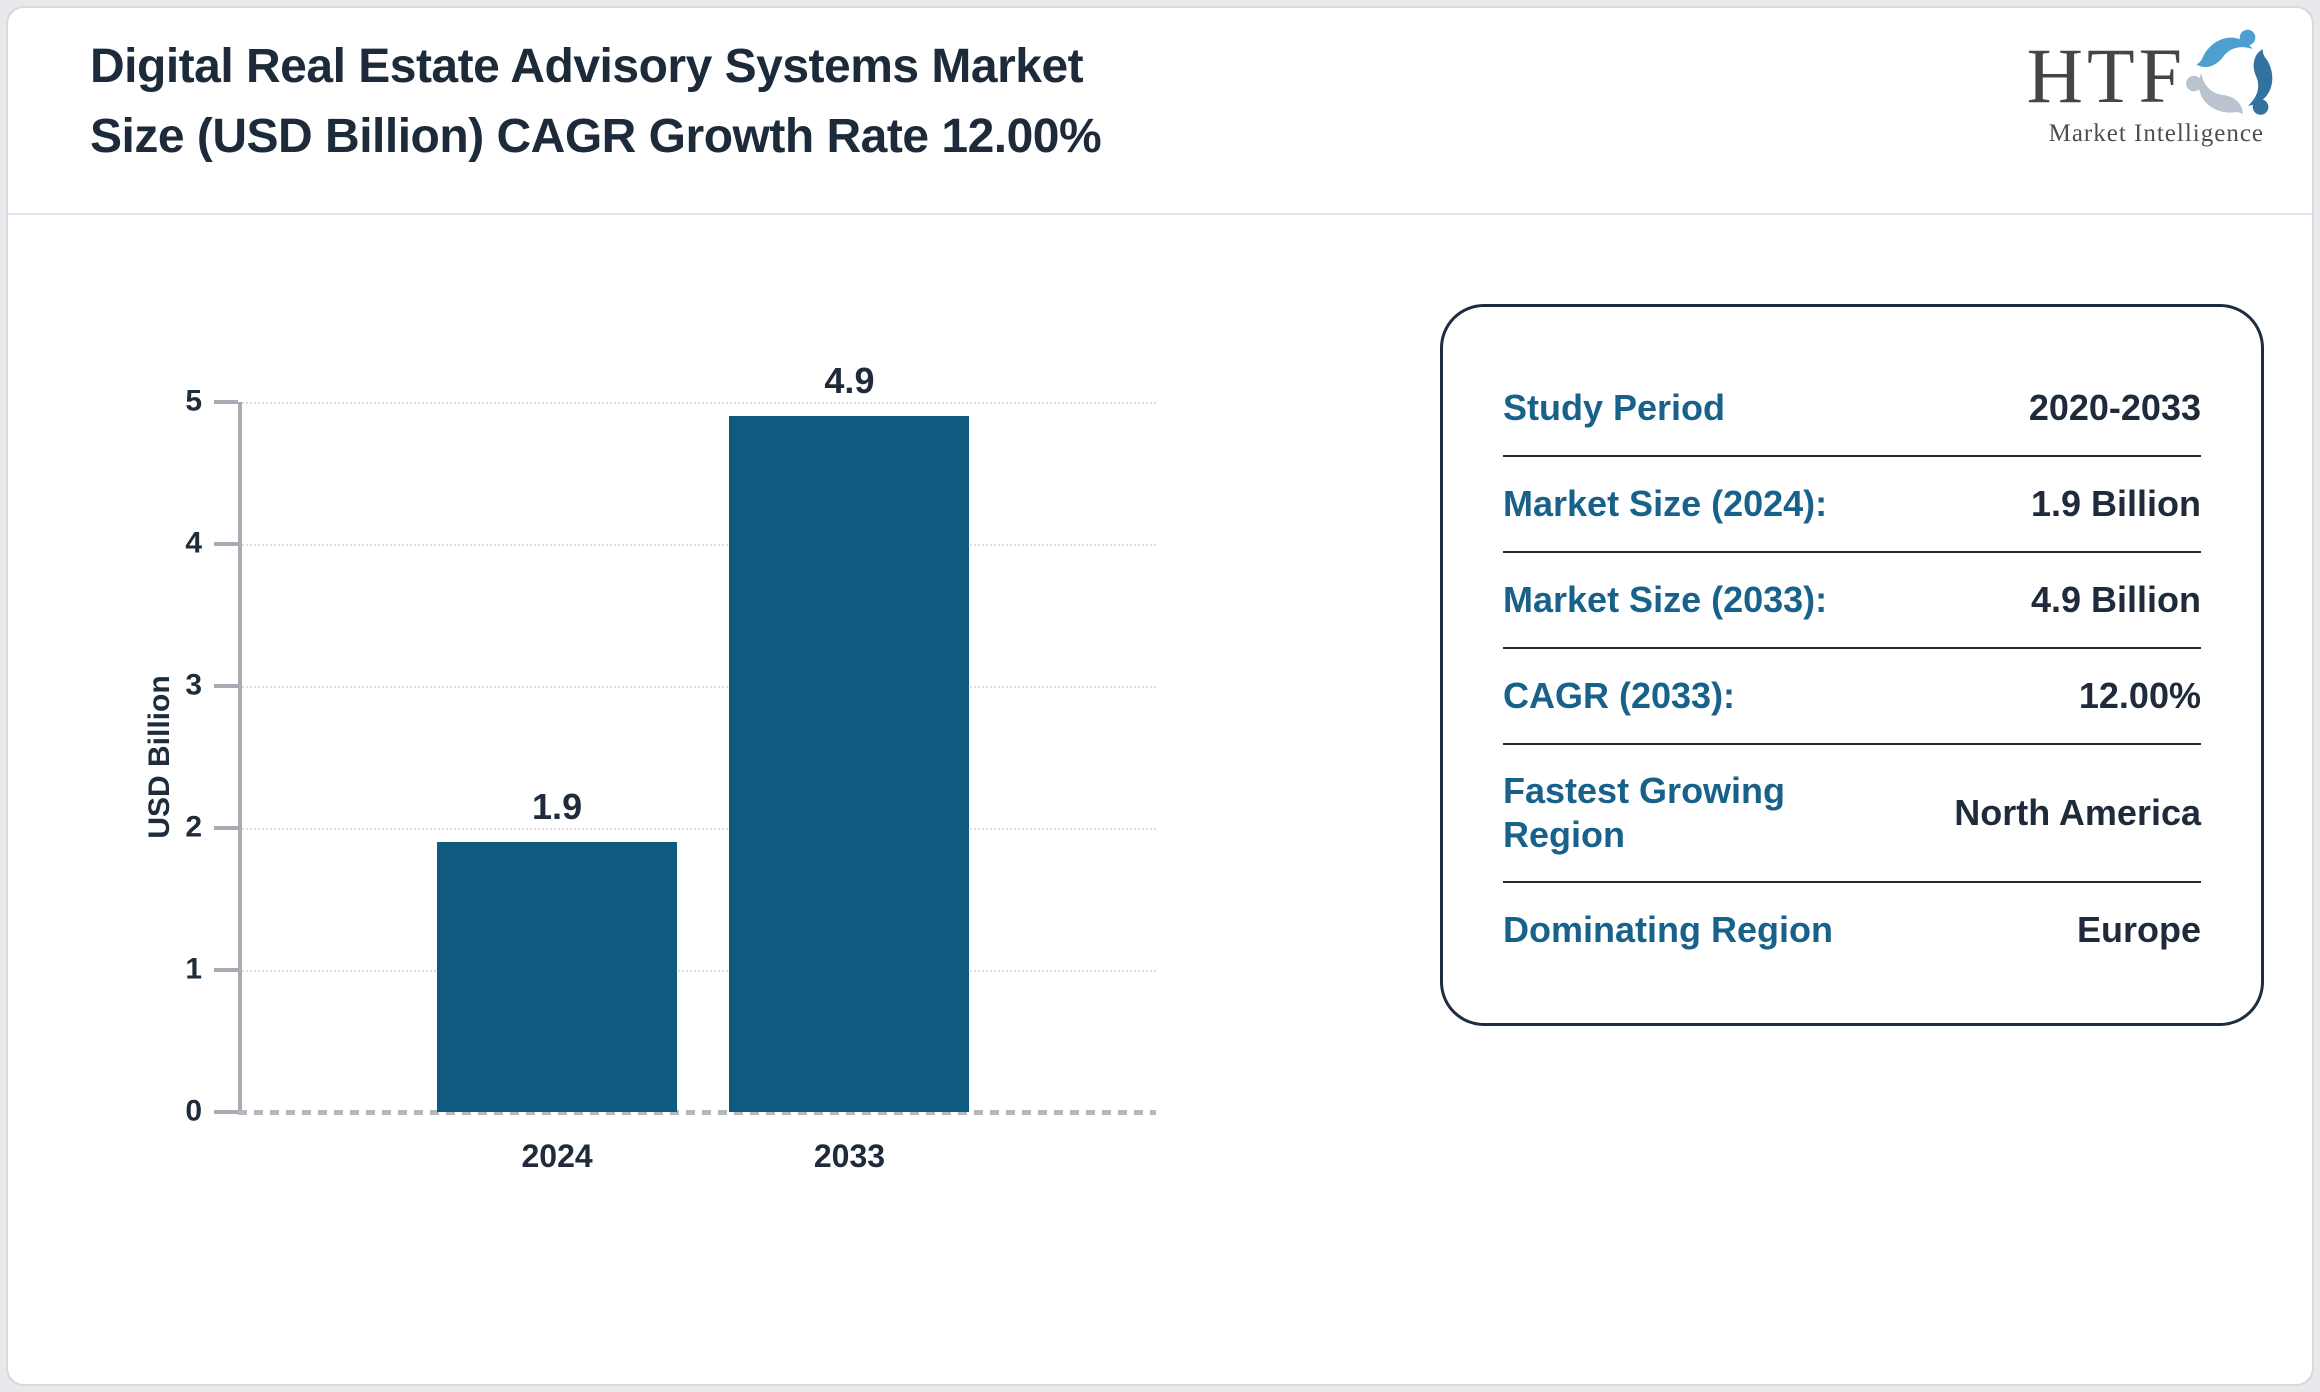 The height and width of the screenshot is (1392, 2320). Describe the element at coordinates (849, 1156) in the screenshot. I see `x-tick-label: 2033` at that location.